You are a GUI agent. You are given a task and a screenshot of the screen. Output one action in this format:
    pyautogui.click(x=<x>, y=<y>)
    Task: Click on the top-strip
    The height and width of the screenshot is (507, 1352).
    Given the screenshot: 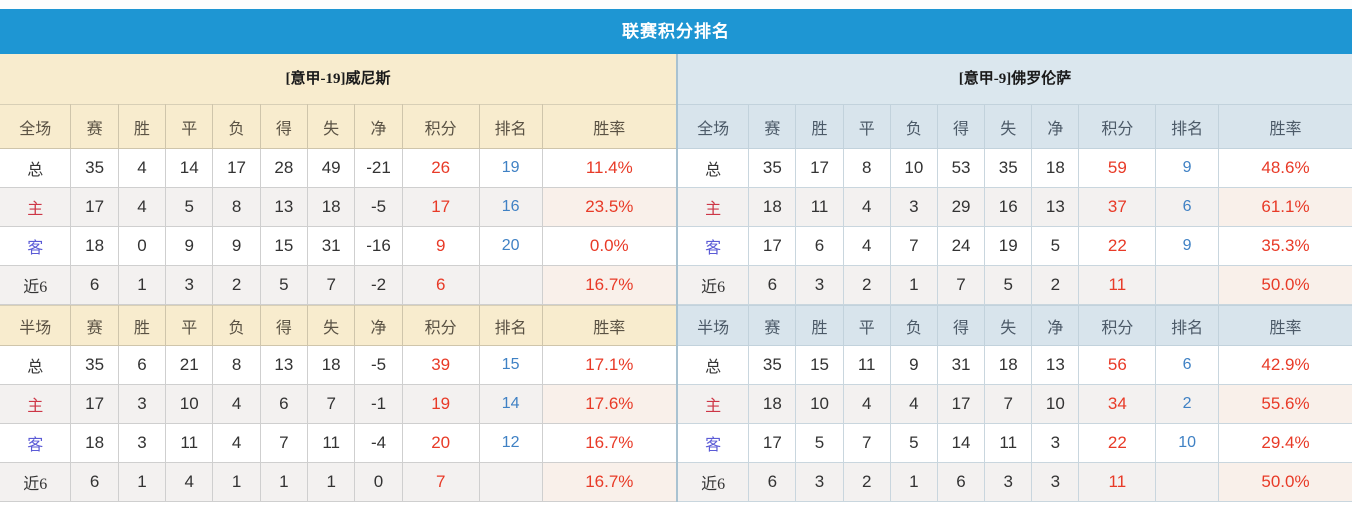 What is the action you would take?
    pyautogui.click(x=676, y=4)
    